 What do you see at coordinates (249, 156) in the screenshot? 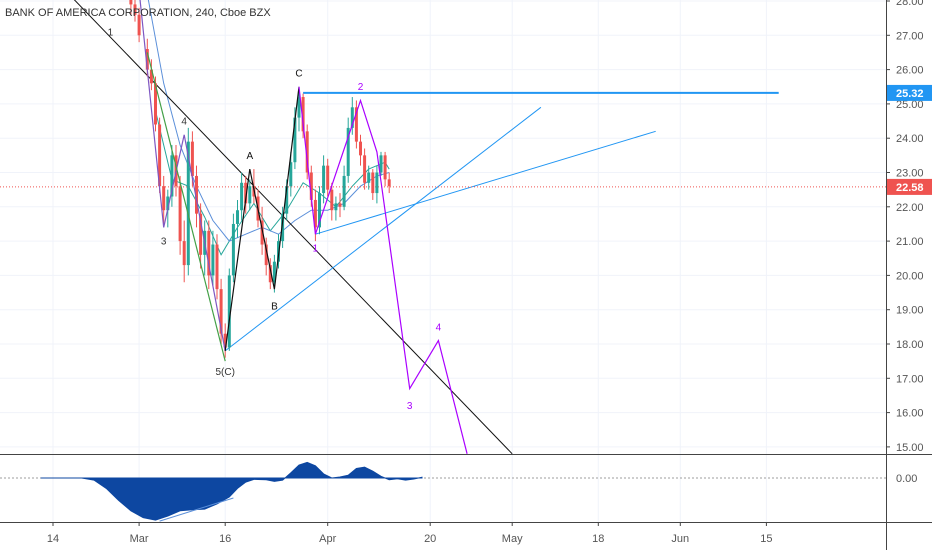
I see `wave-label: A` at bounding box center [249, 156].